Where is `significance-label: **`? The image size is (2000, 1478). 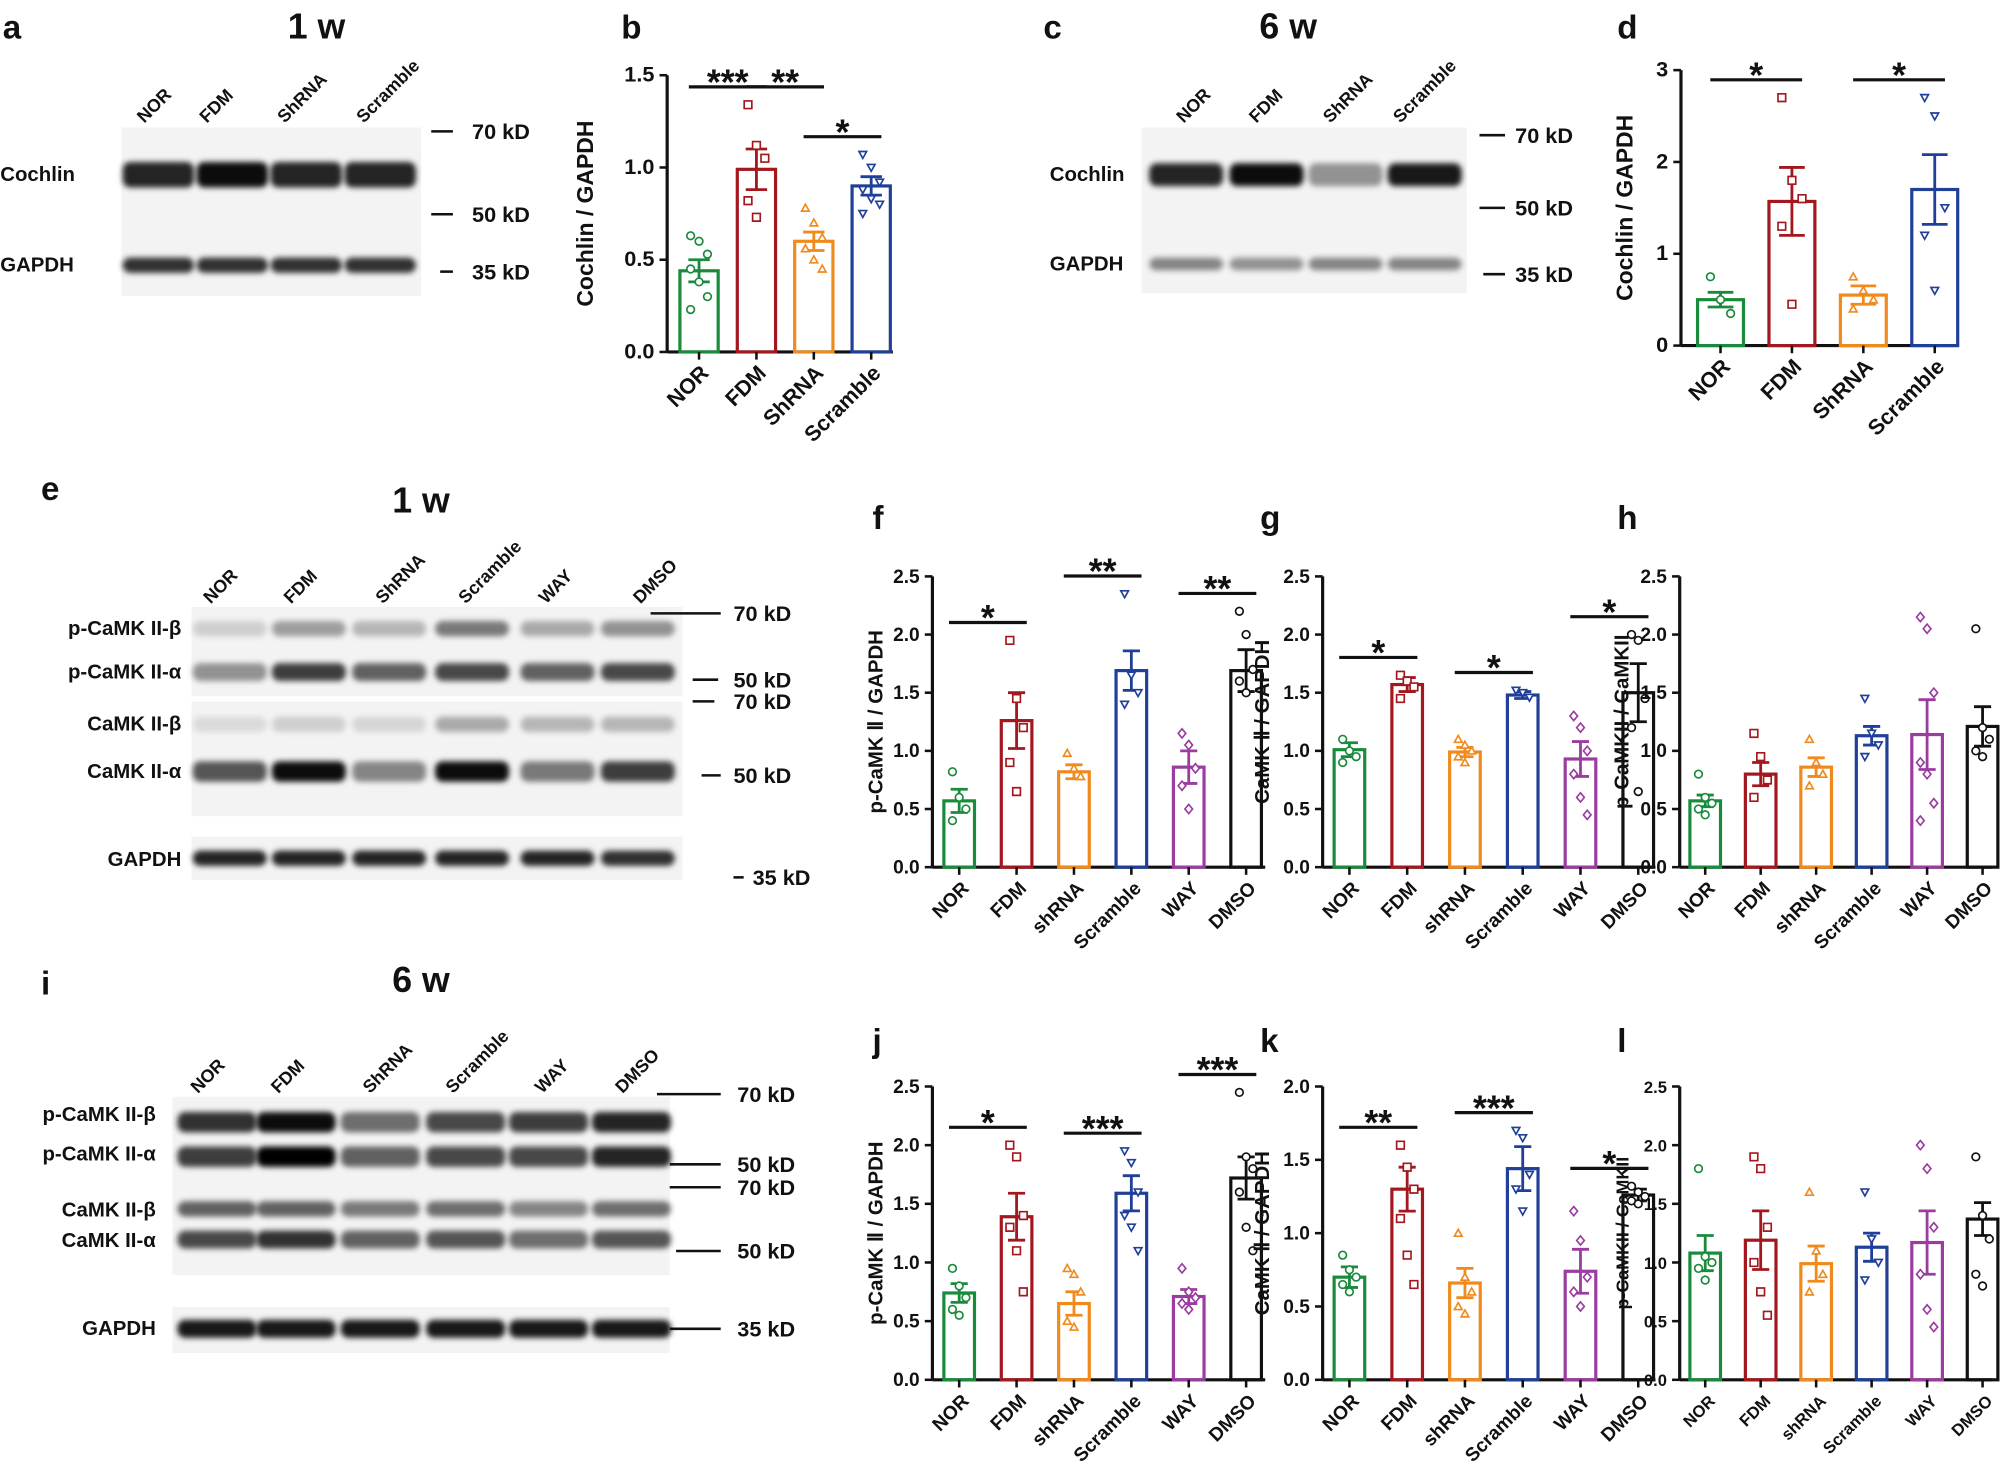 significance-label: ** is located at coordinates (1378, 1123).